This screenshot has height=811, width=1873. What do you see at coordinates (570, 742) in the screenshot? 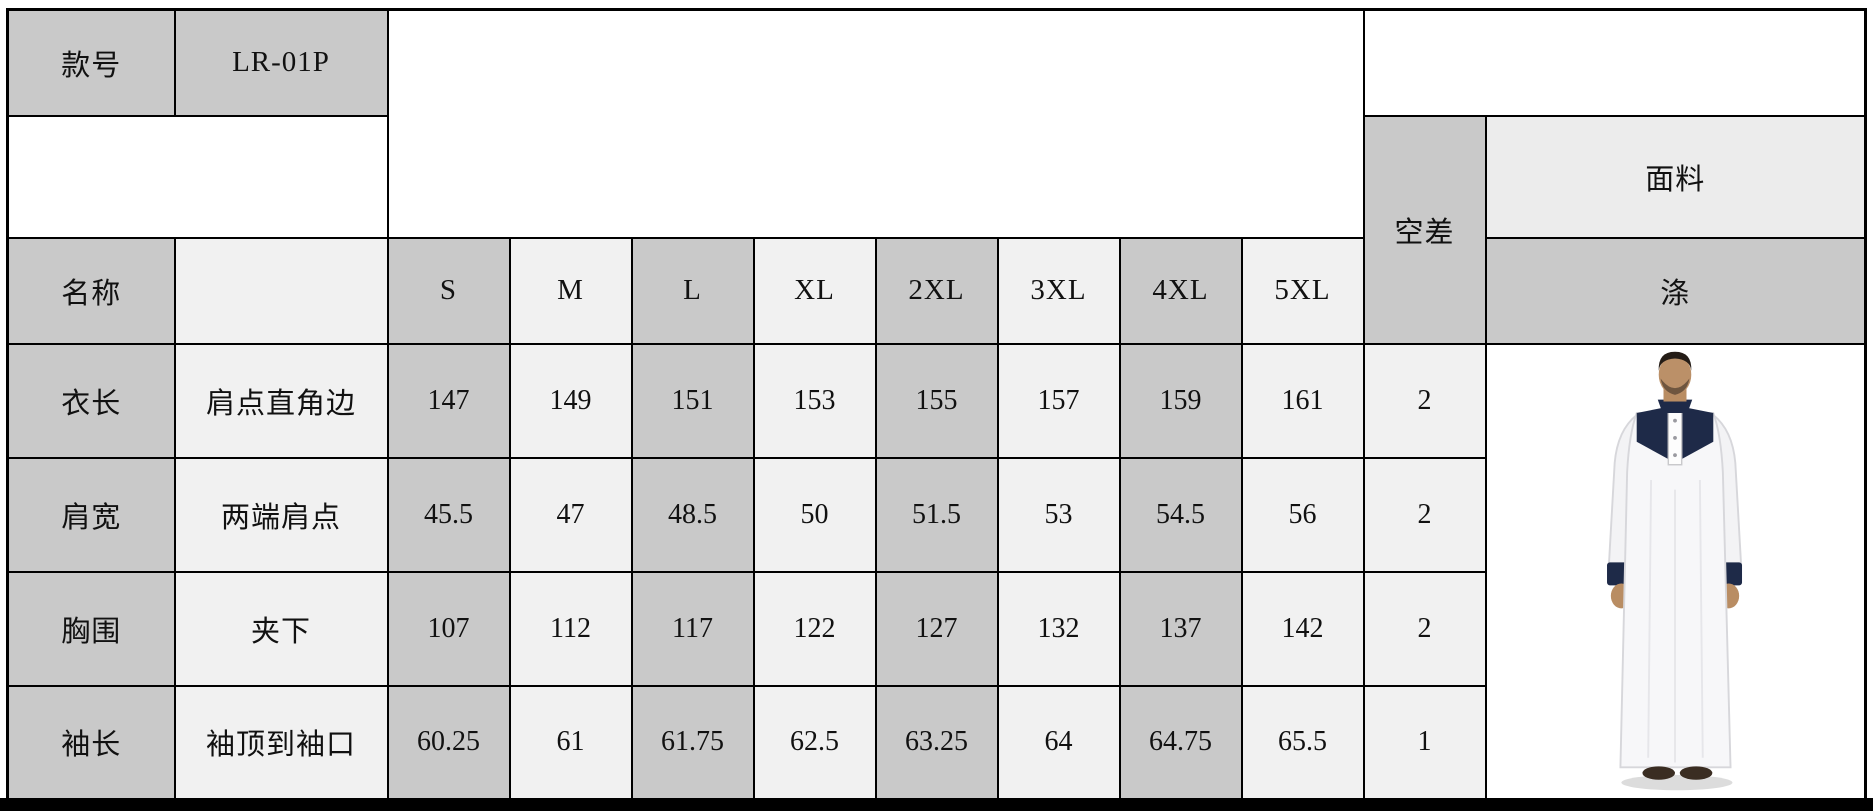
I see `value-cell: 61` at bounding box center [570, 742].